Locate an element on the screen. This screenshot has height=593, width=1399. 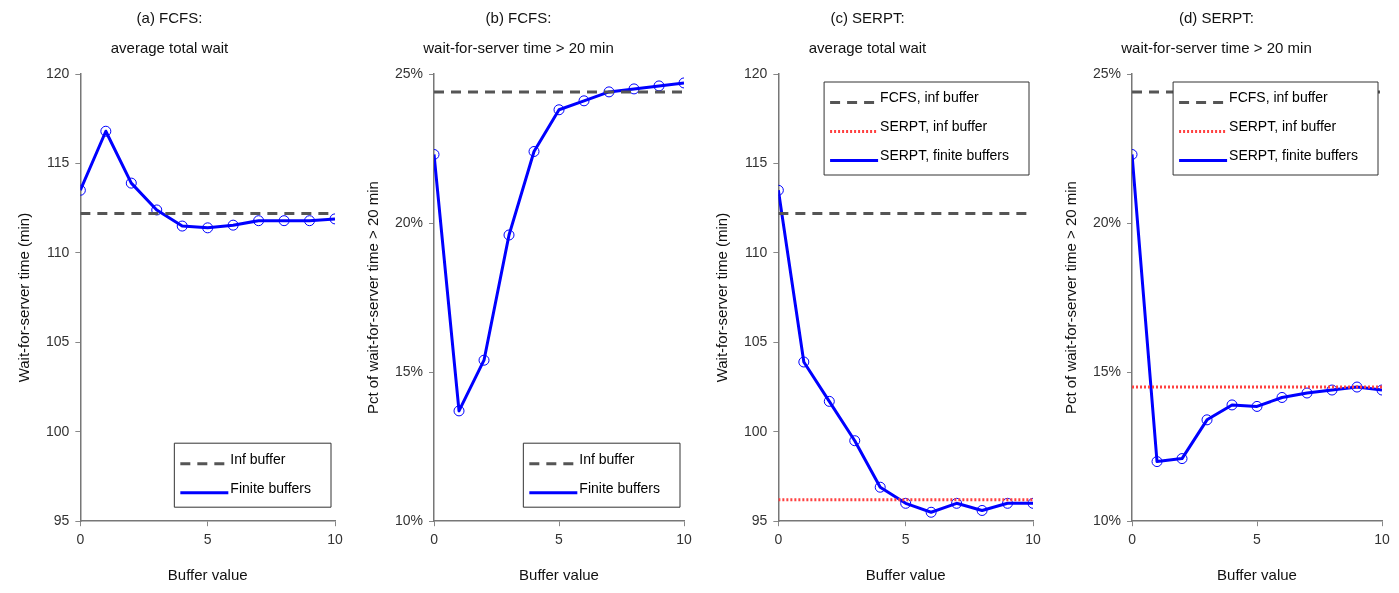
ref-line-label: FCFS, inf buffer is located at coordinates (1278, 97).